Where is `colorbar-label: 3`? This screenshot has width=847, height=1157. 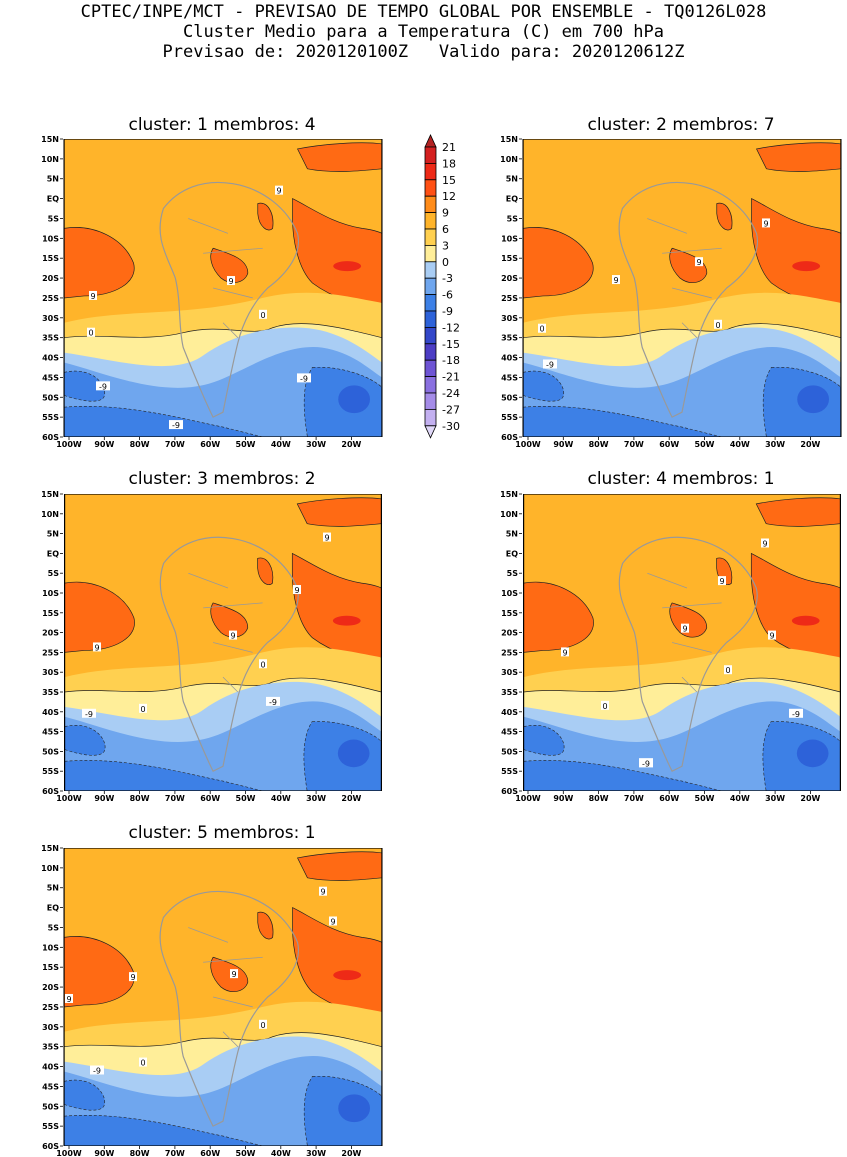
colorbar-label: 3 is located at coordinates (445, 245).